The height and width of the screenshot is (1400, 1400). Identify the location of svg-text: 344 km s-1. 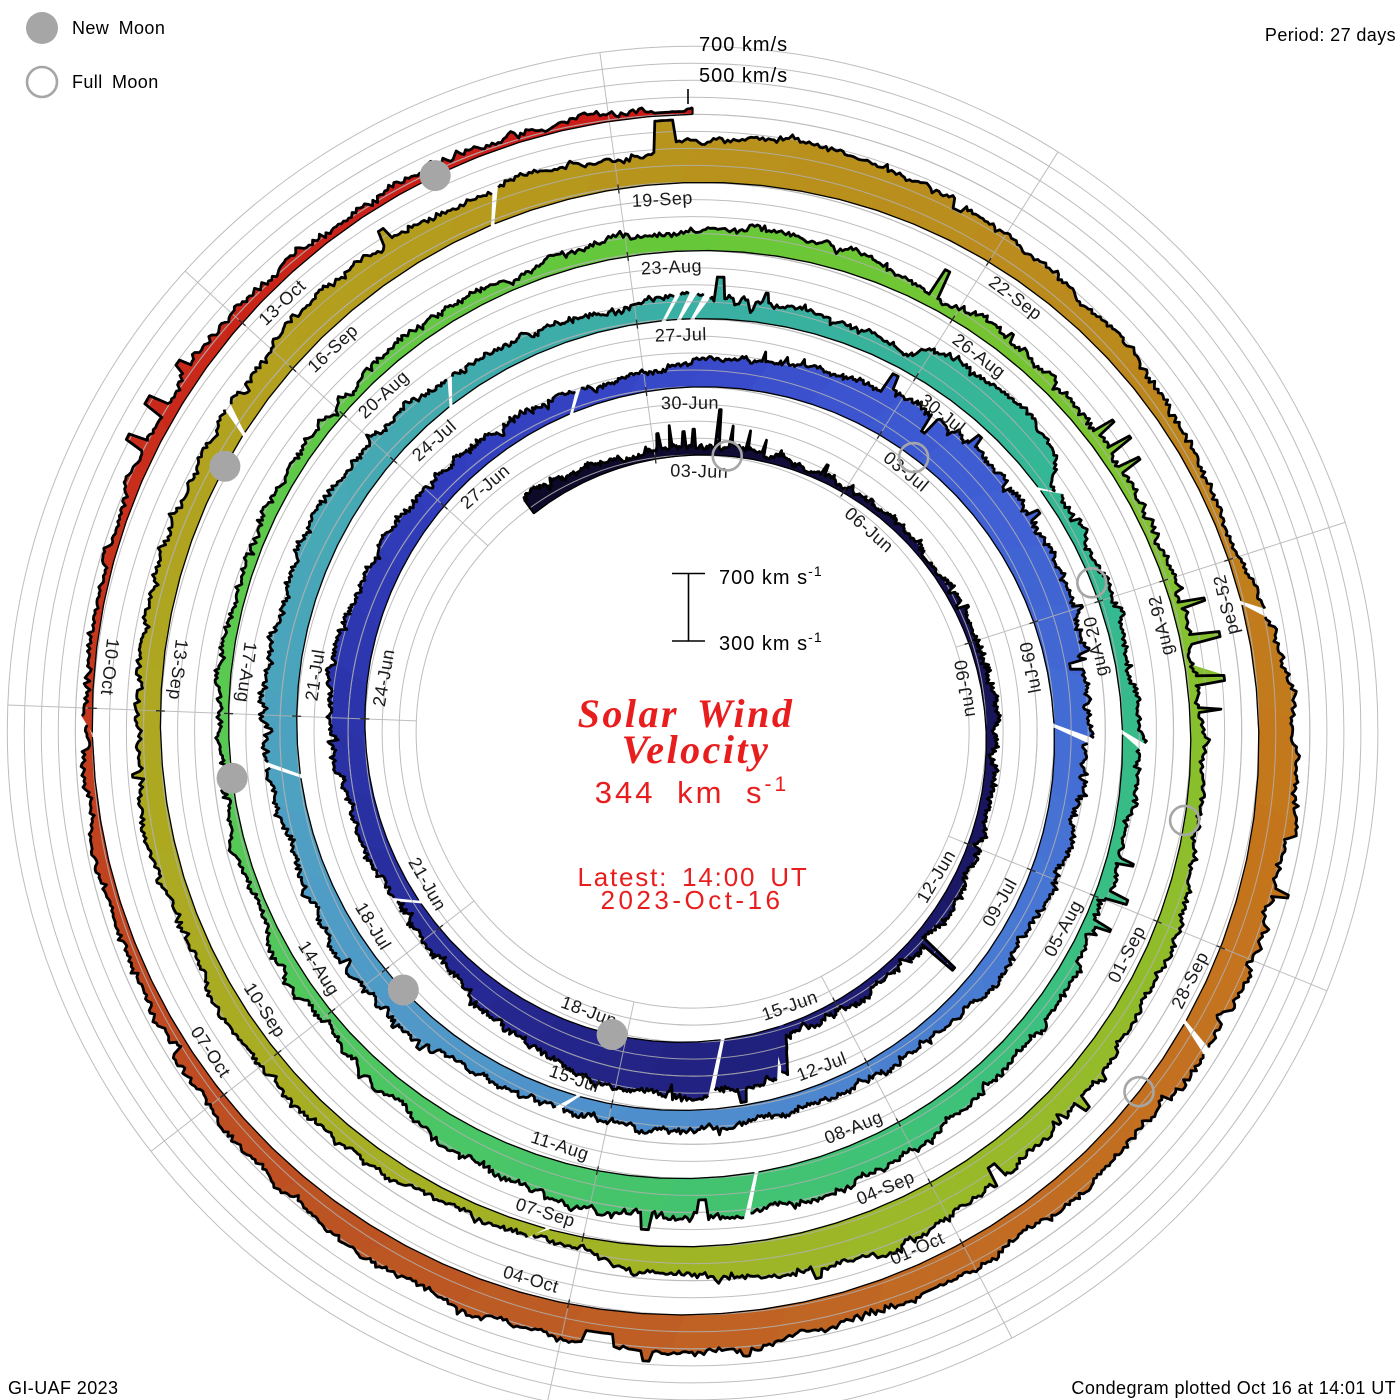
(692, 791).